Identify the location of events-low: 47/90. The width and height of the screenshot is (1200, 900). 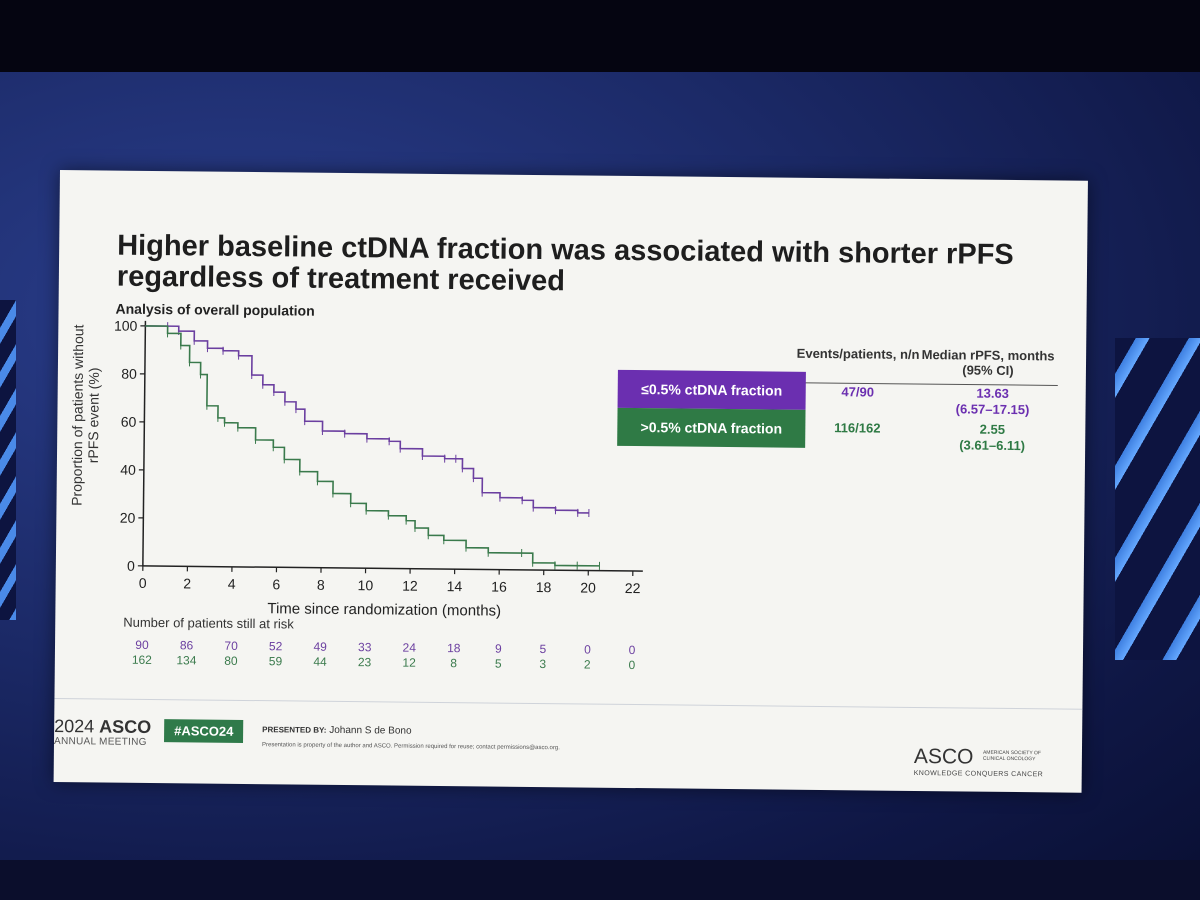
(858, 392).